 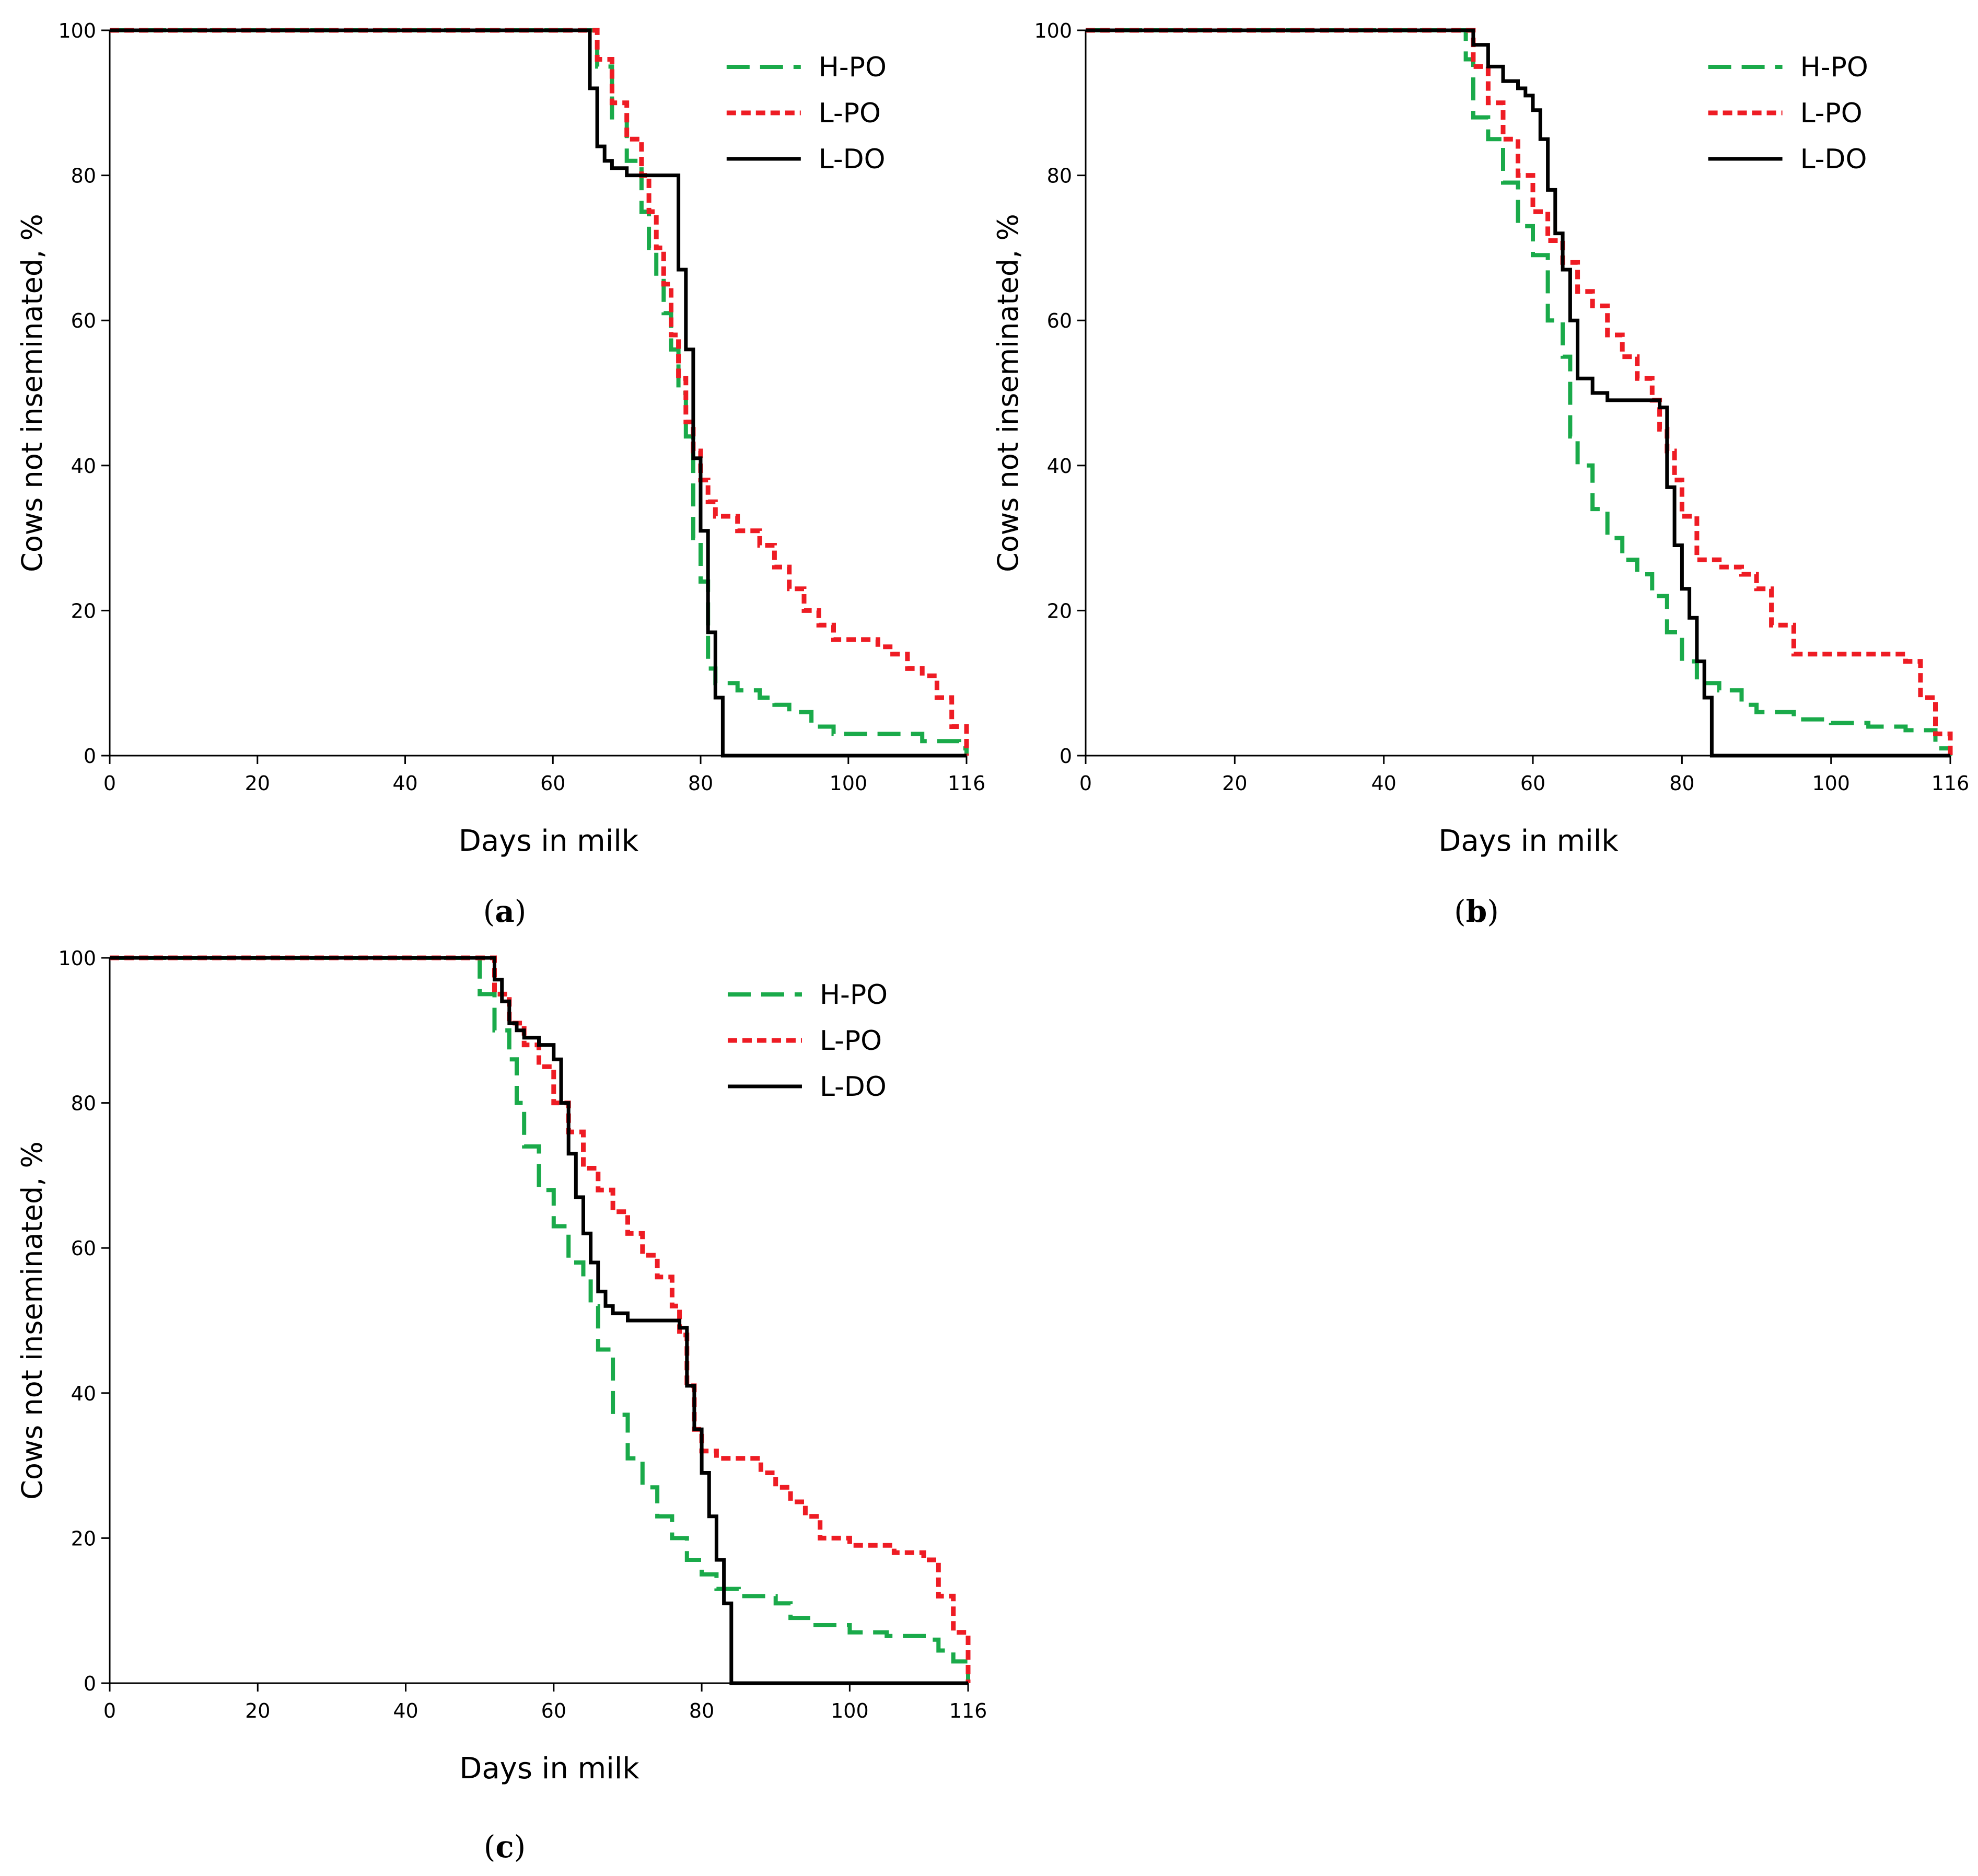 I want to click on panel-caption-a: (a), so click(x=504, y=911).